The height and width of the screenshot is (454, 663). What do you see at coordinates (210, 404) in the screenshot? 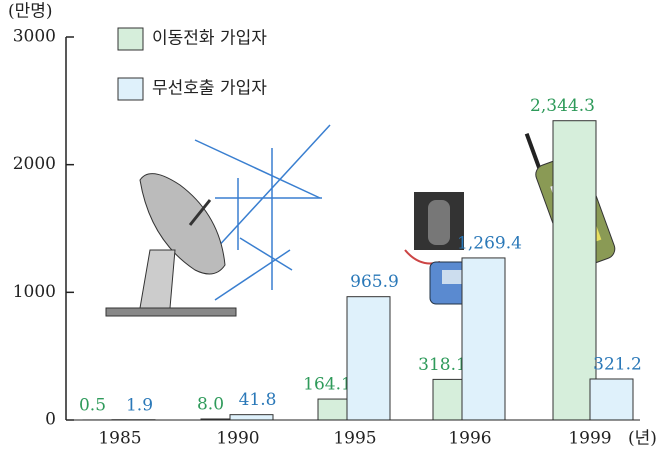
I see `value-label: 8.0` at bounding box center [210, 404].